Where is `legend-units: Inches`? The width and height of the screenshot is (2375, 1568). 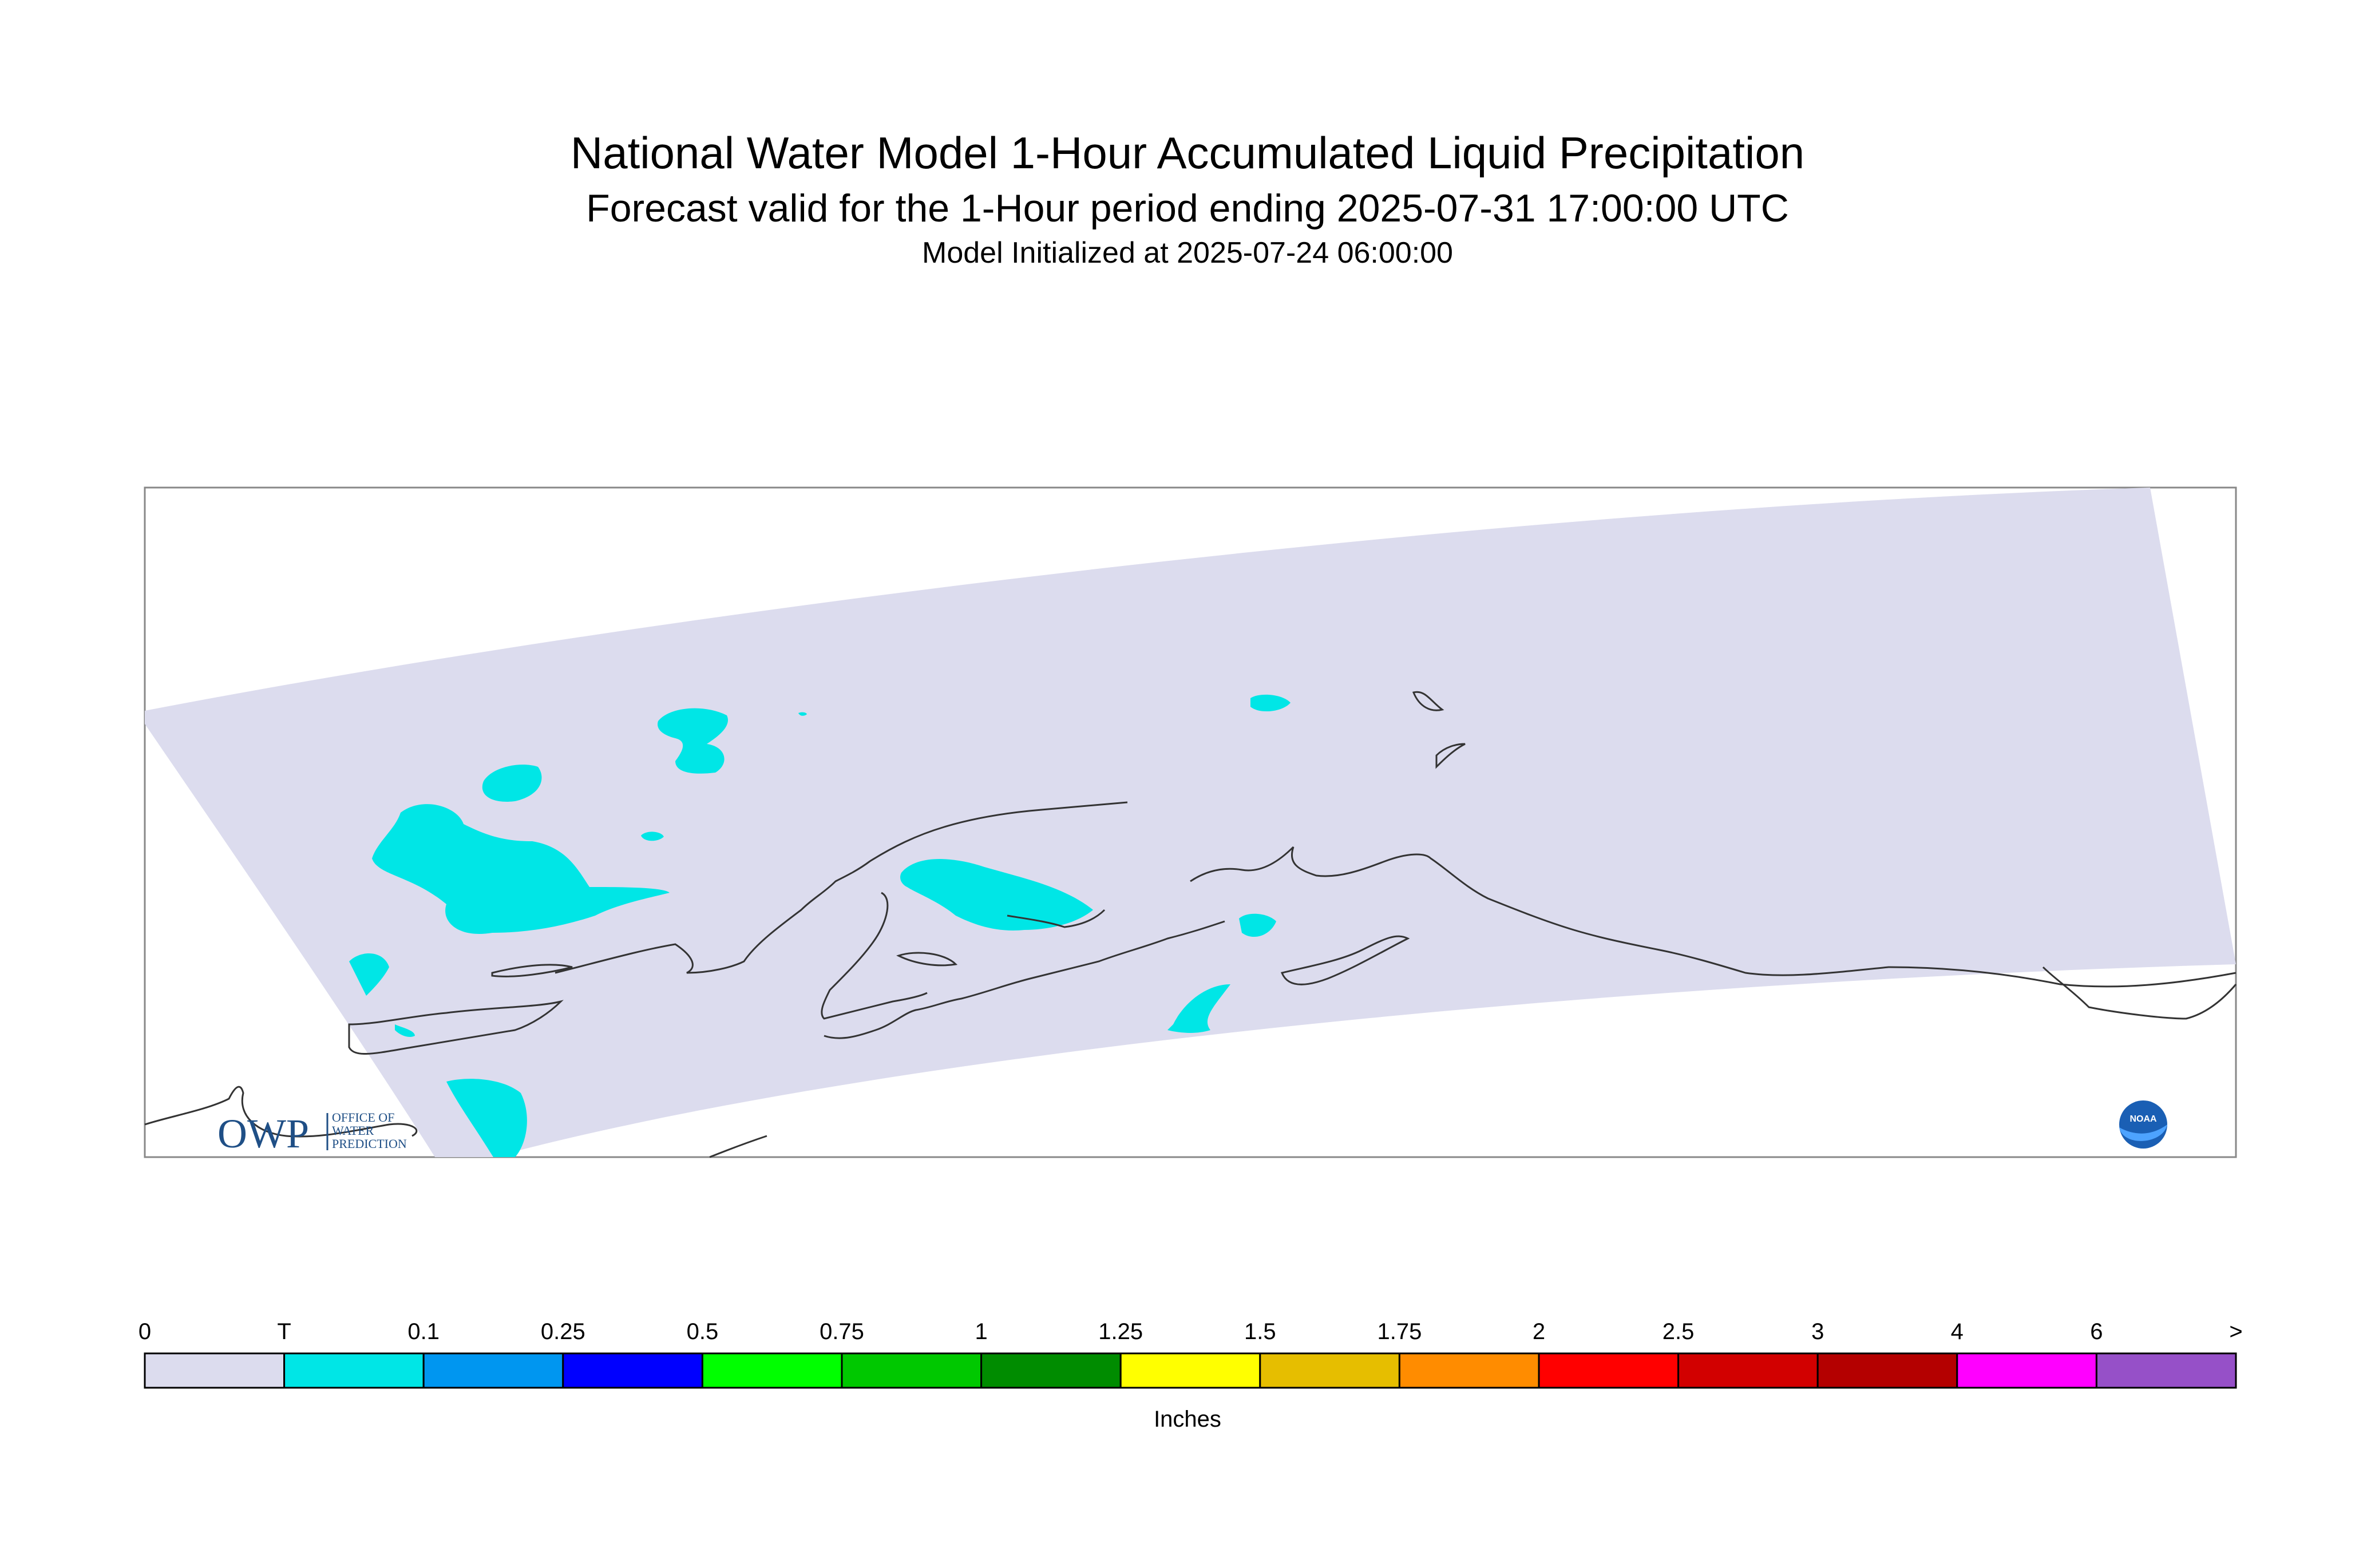 legend-units: Inches is located at coordinates (1187, 1419).